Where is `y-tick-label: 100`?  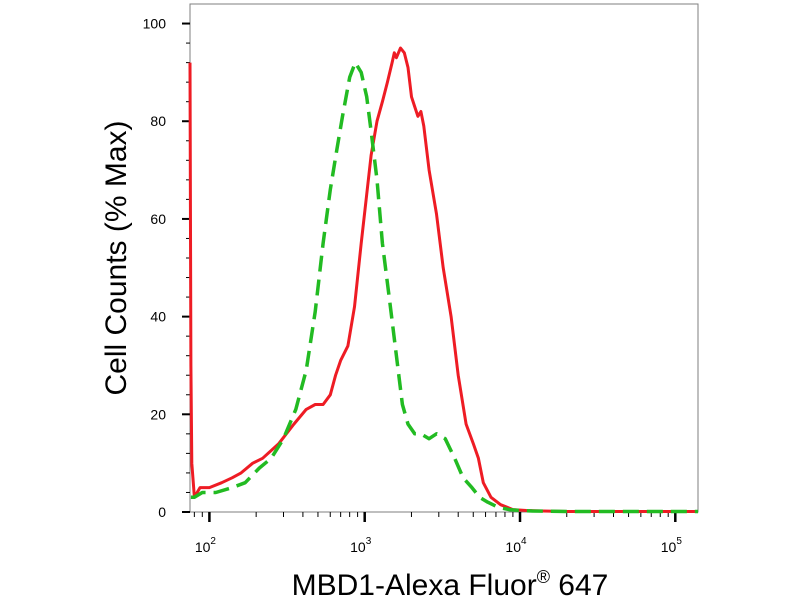
y-tick-label: 100 is located at coordinates (155, 24).